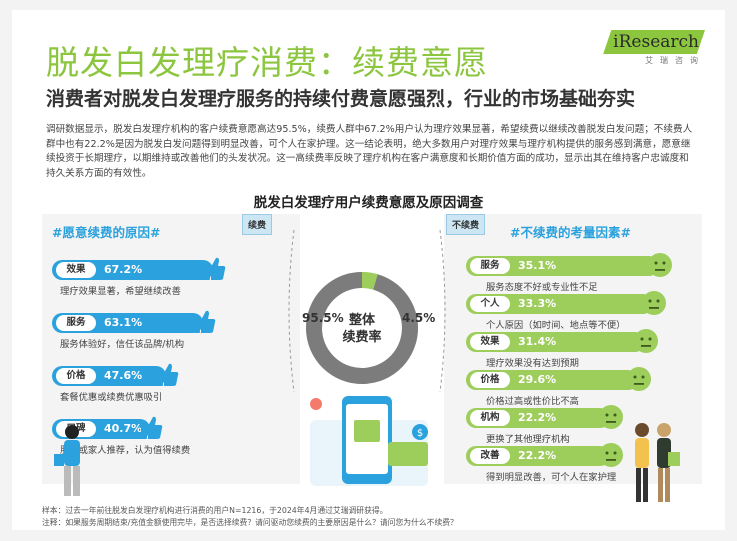 The height and width of the screenshot is (541, 737). I want to click on person-illustration-left, so click(67, 460).